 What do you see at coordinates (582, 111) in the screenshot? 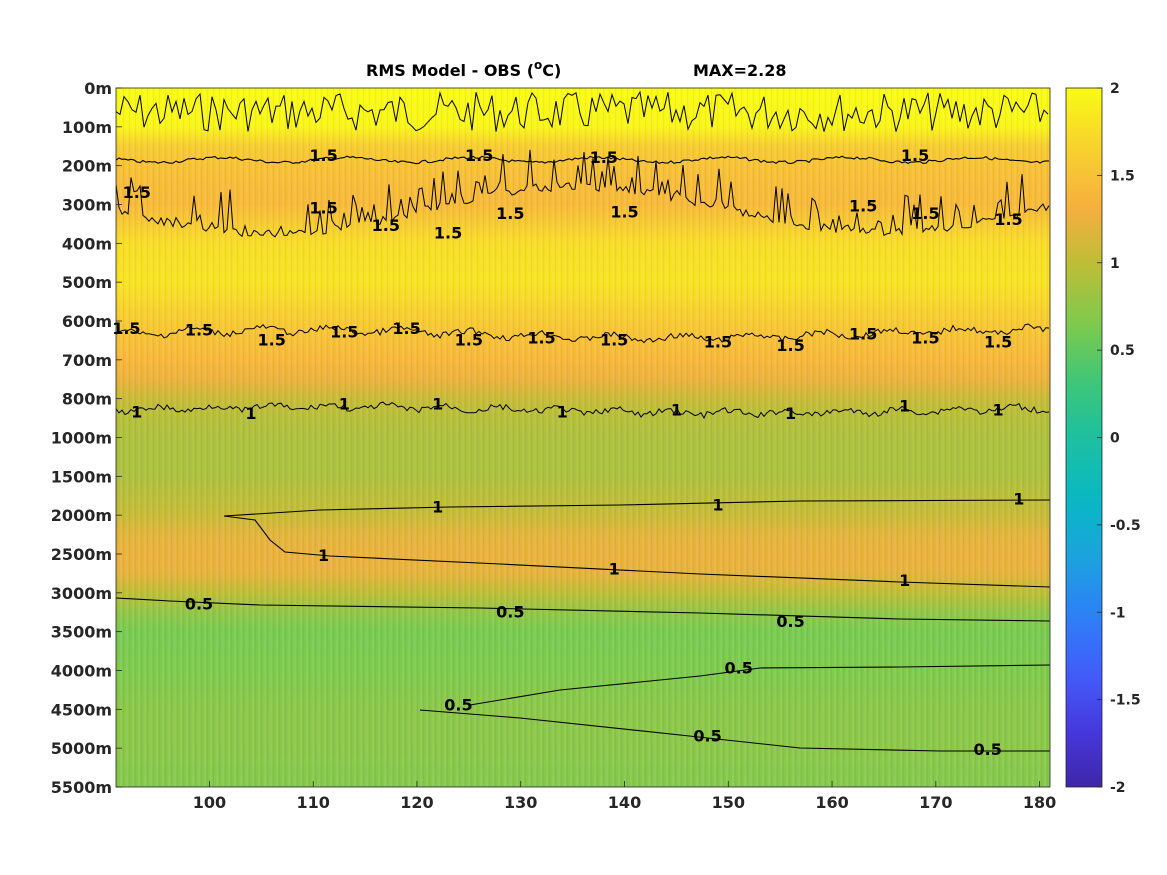
I see `contour-surface-squiggle` at bounding box center [582, 111].